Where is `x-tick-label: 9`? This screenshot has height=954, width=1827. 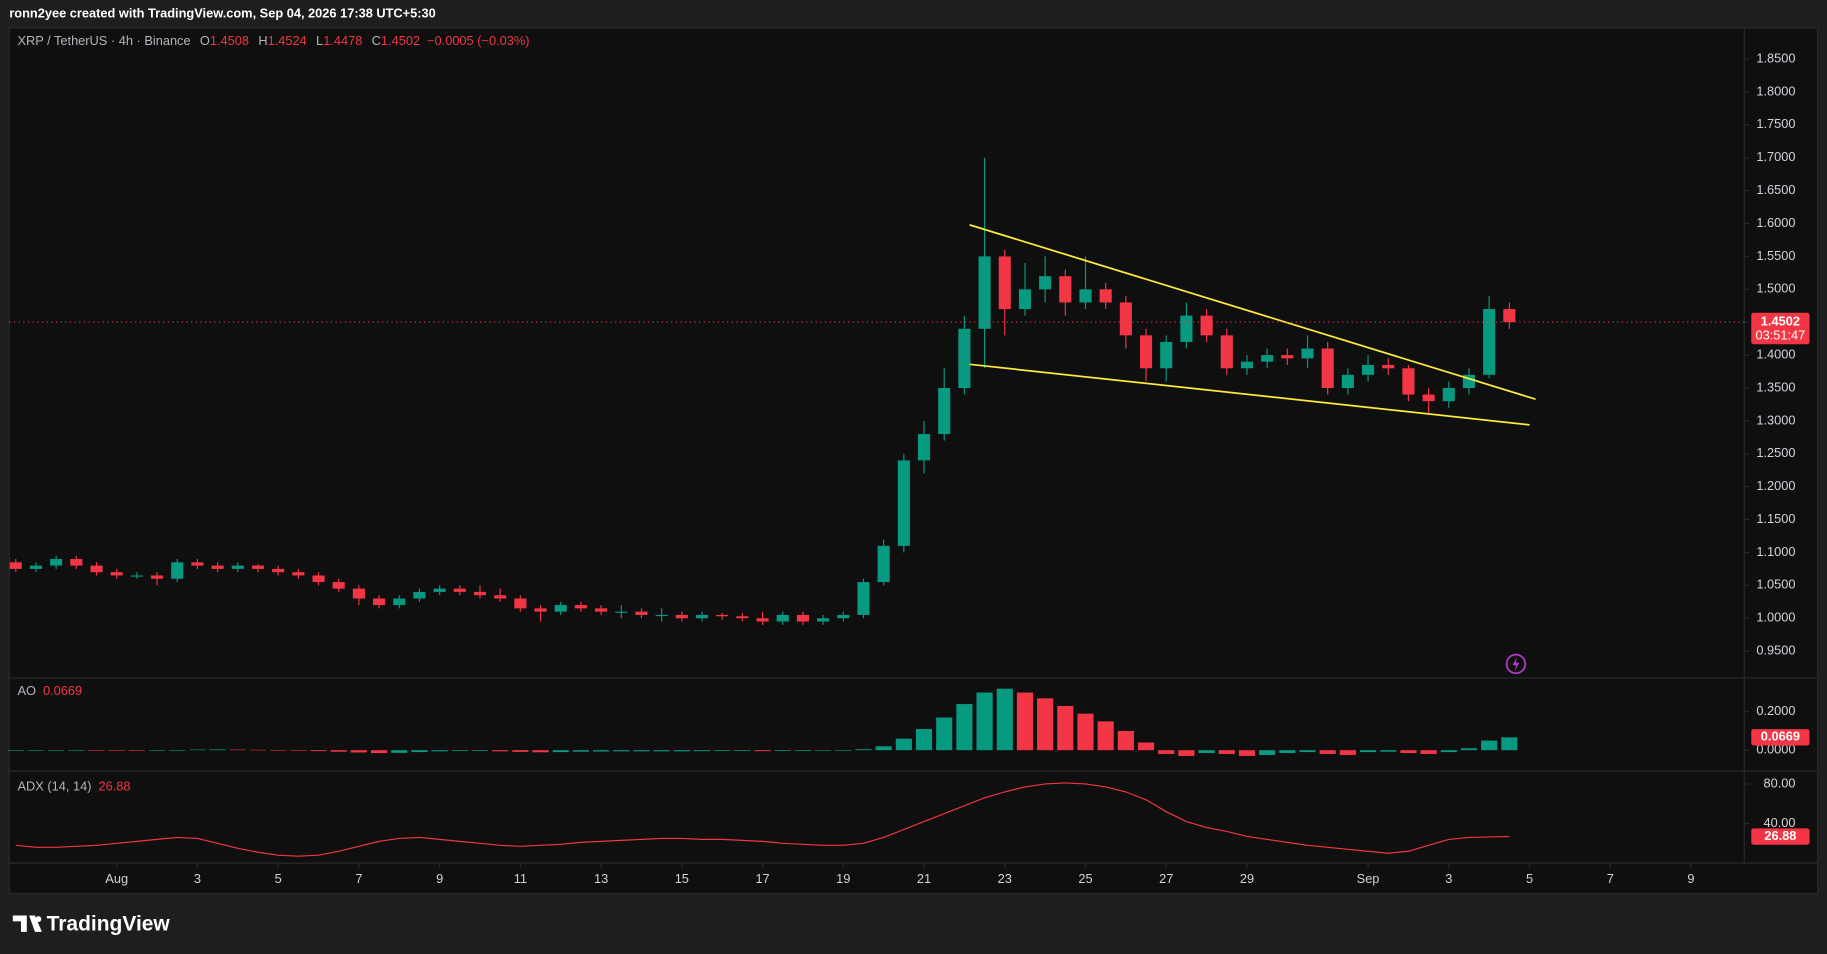
x-tick-label: 9 is located at coordinates (439, 878).